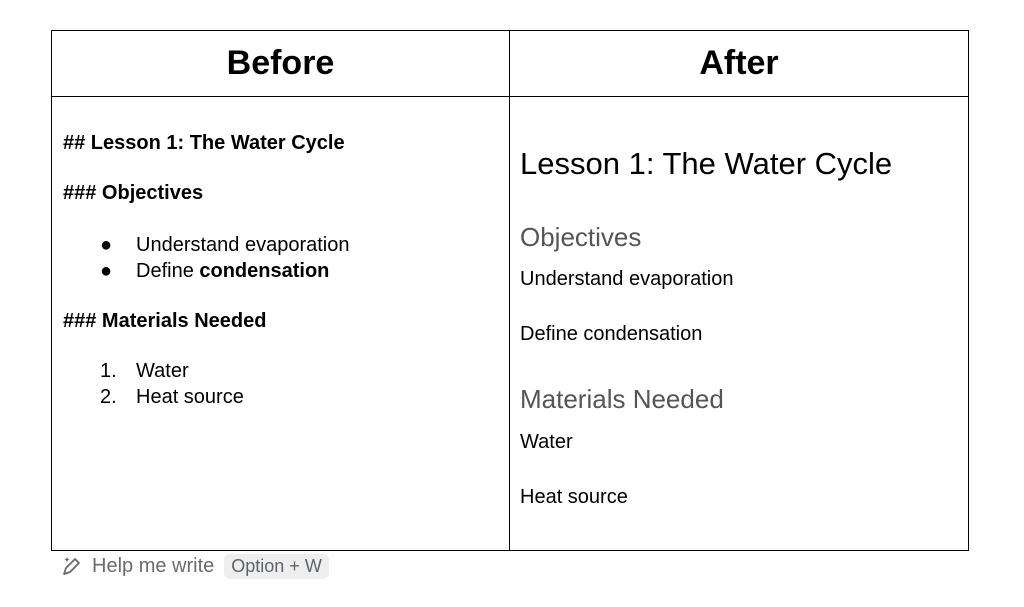  What do you see at coordinates (706, 163) in the screenshot?
I see `after-title: Lesson 1: The Water Cycle` at bounding box center [706, 163].